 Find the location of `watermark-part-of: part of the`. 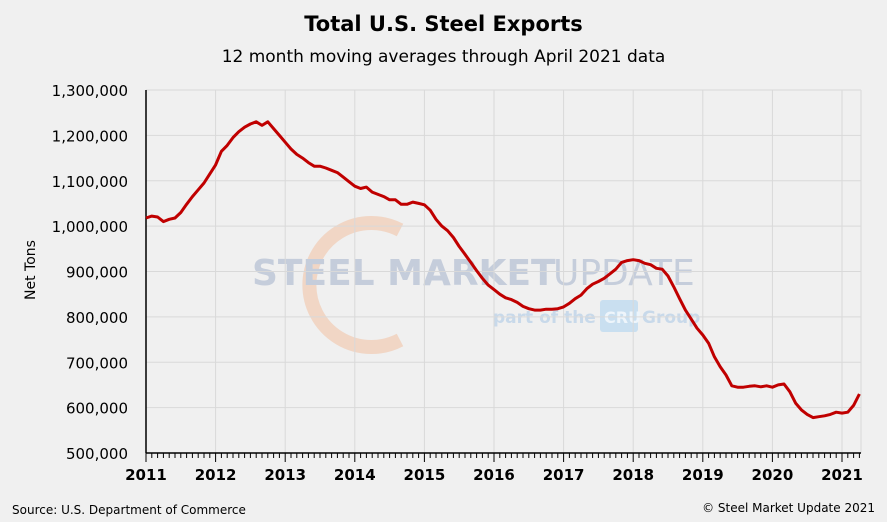

watermark-part-of: part of the is located at coordinates (544, 318).